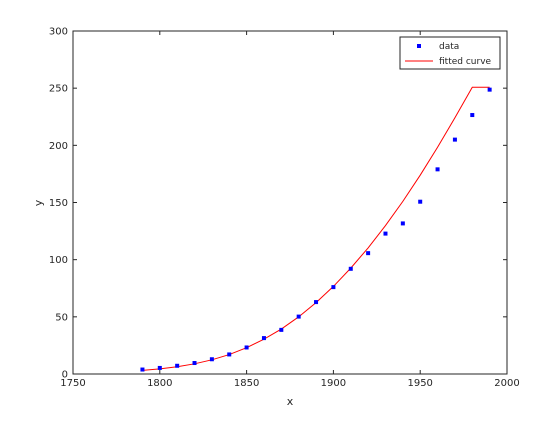 This screenshot has width=560, height=424. Describe the element at coordinates (58, 146) in the screenshot. I see `y-tick-label: 200` at that location.